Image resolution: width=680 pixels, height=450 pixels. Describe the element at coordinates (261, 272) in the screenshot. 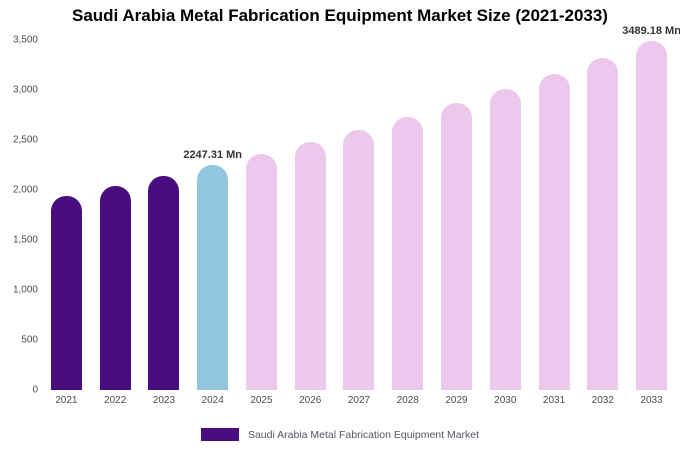

I see `bar-2025` at that location.